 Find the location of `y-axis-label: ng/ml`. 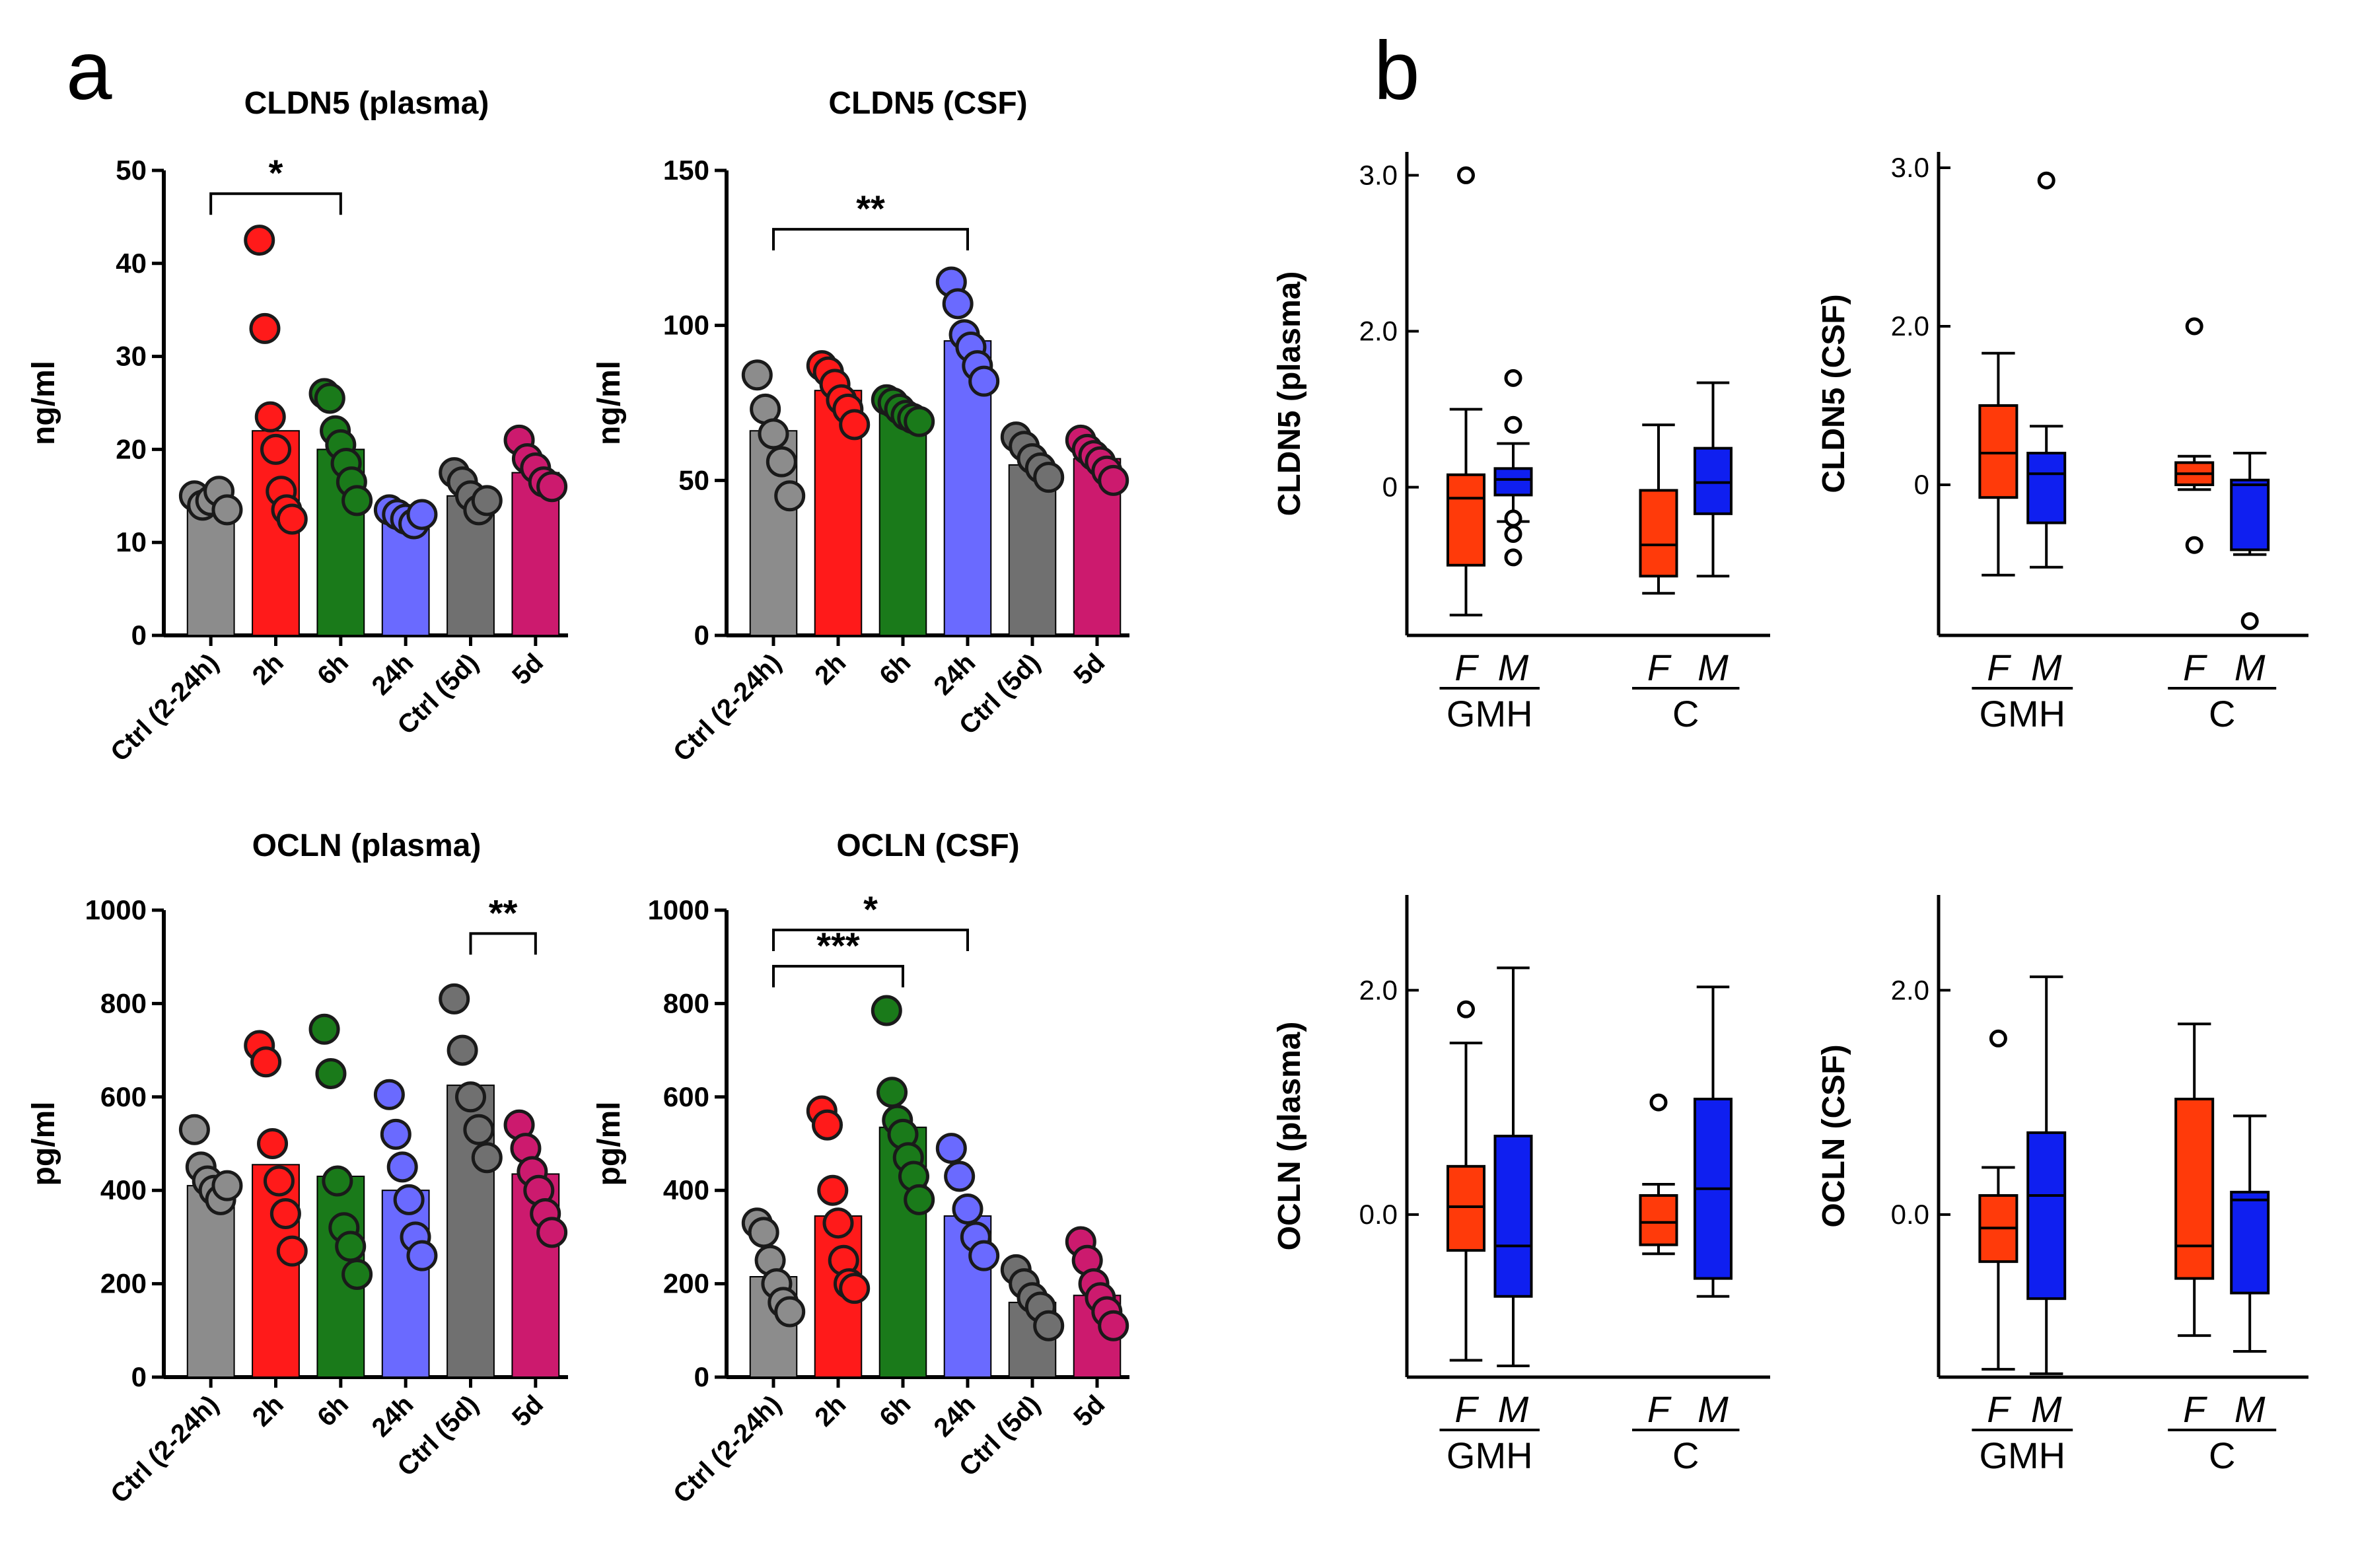

y-axis-label: ng/ml is located at coordinates (43, 403).